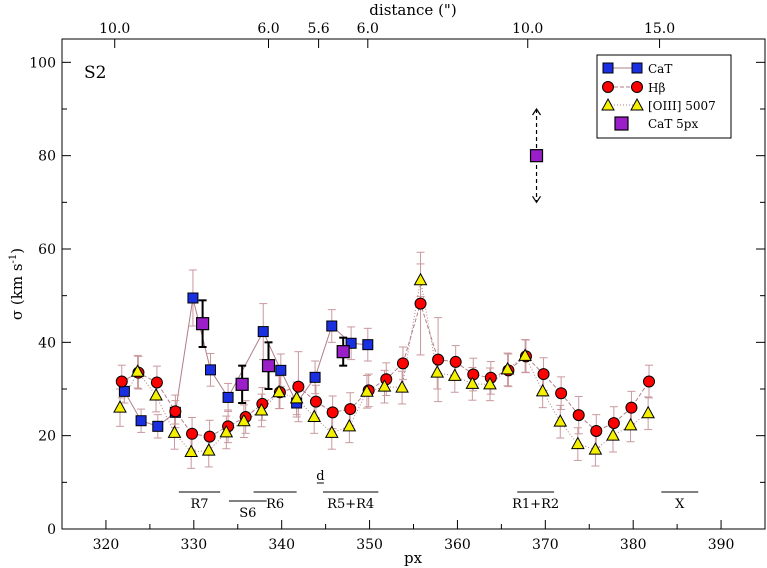 The width and height of the screenshot is (767, 568). I want to click on legend-entry-cat5px: CaT 5px, so click(656, 123).